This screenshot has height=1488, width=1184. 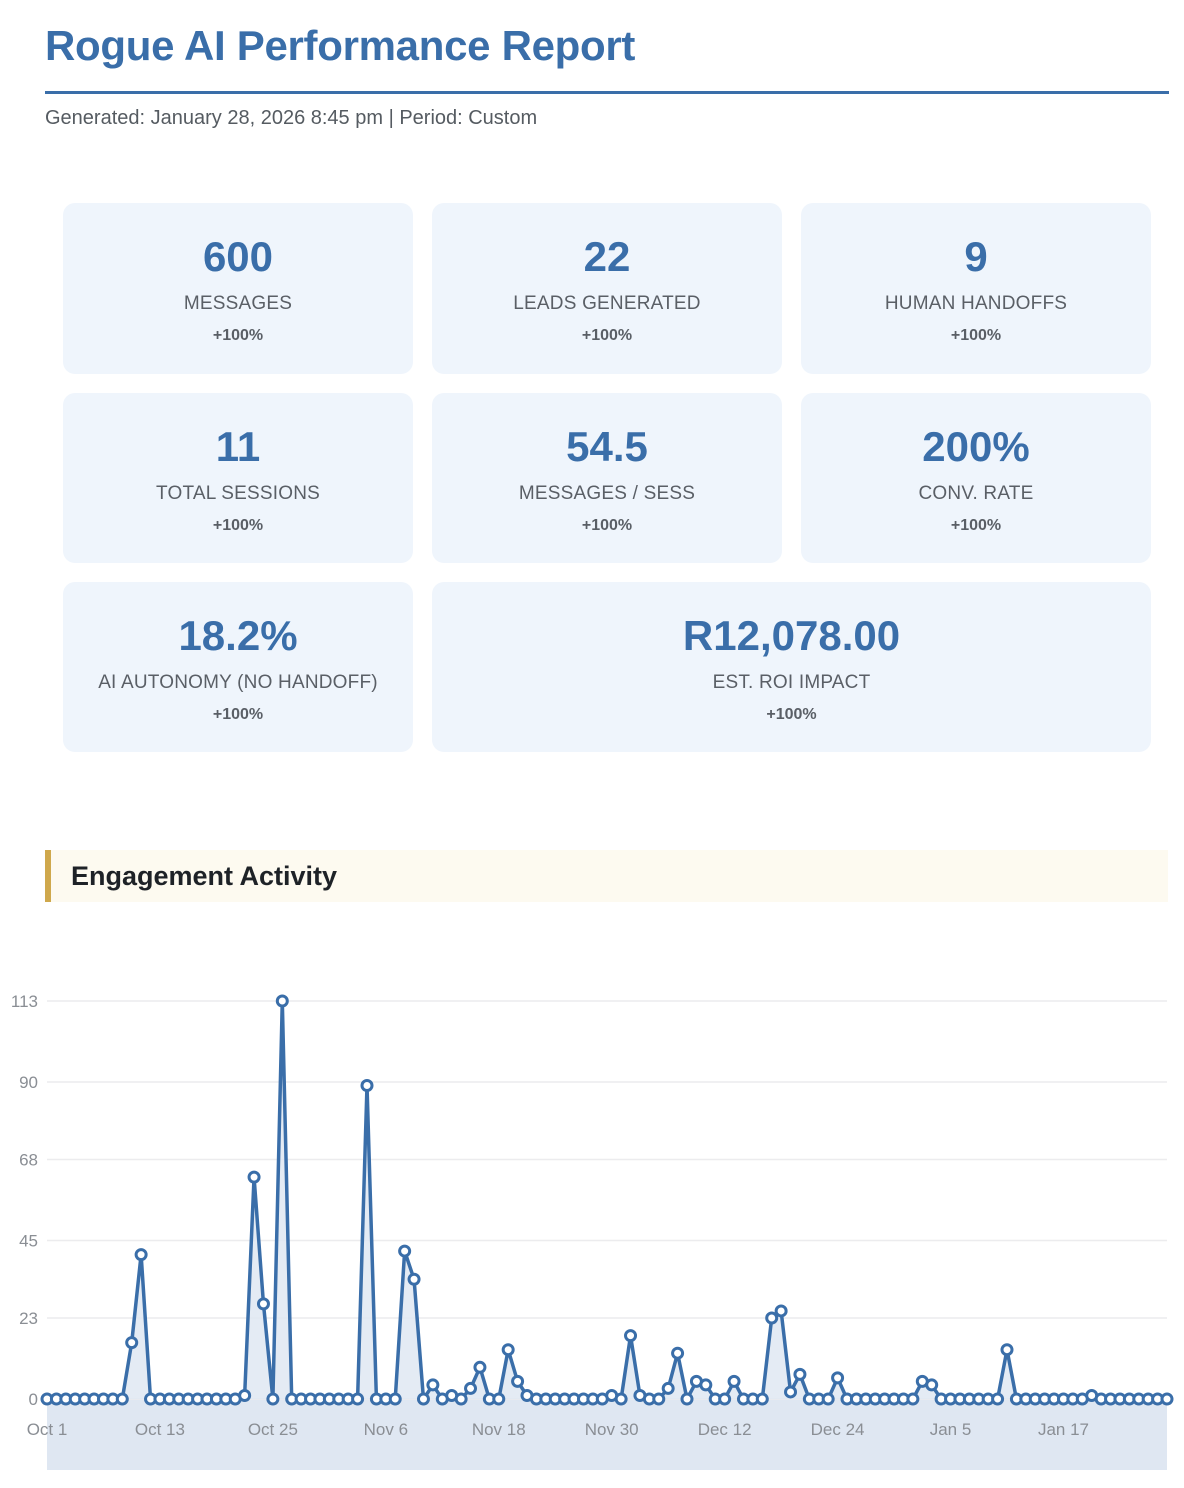 I want to click on y-tick-label: 113, so click(x=24, y=1001).